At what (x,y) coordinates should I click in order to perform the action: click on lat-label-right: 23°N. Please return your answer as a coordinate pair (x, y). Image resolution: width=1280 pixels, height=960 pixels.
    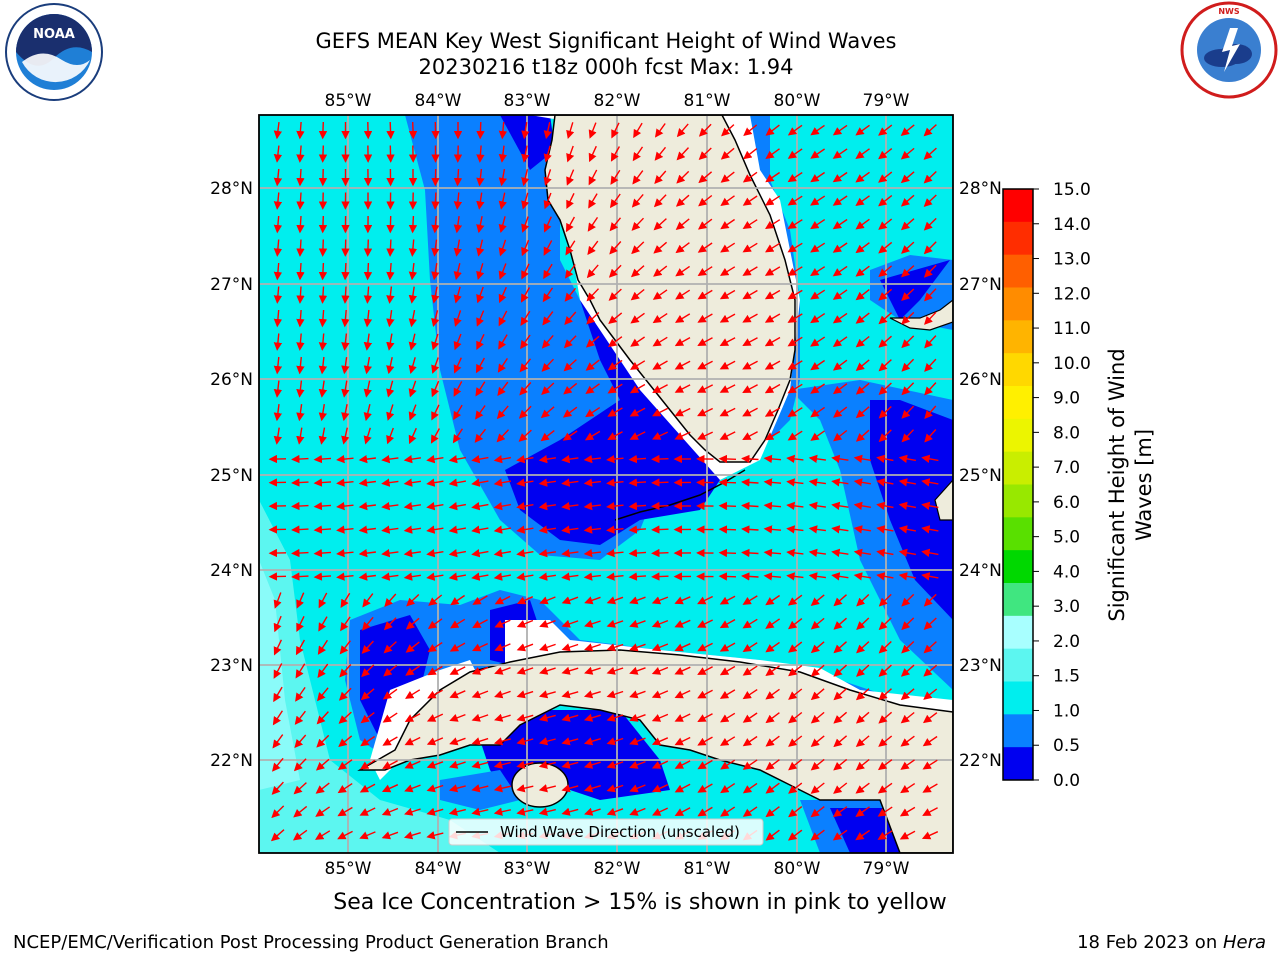
    Looking at the image, I should click on (980, 666).